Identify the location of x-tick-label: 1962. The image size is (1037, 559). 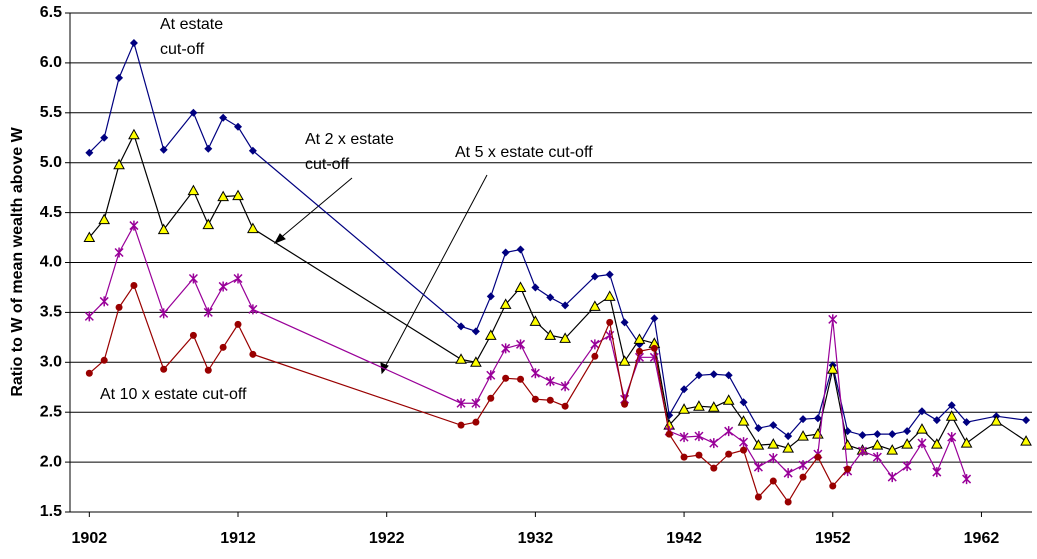
(982, 538).